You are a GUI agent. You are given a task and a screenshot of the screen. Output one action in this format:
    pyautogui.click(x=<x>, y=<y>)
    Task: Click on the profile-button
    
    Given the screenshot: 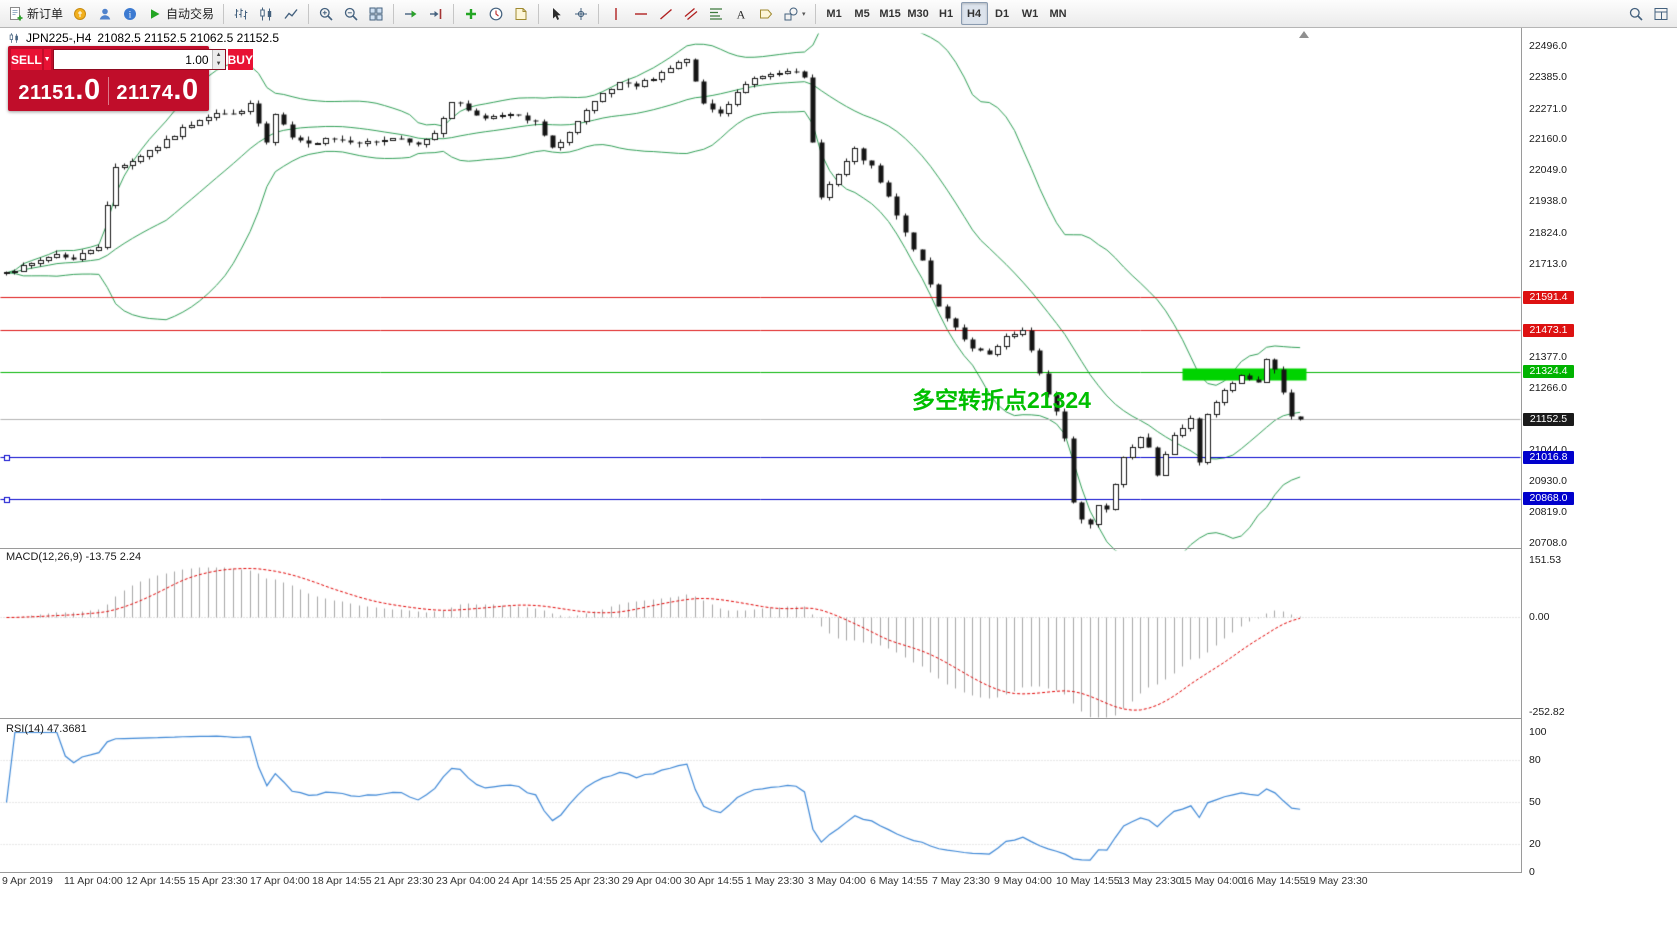 What is the action you would take?
    pyautogui.click(x=105, y=13)
    